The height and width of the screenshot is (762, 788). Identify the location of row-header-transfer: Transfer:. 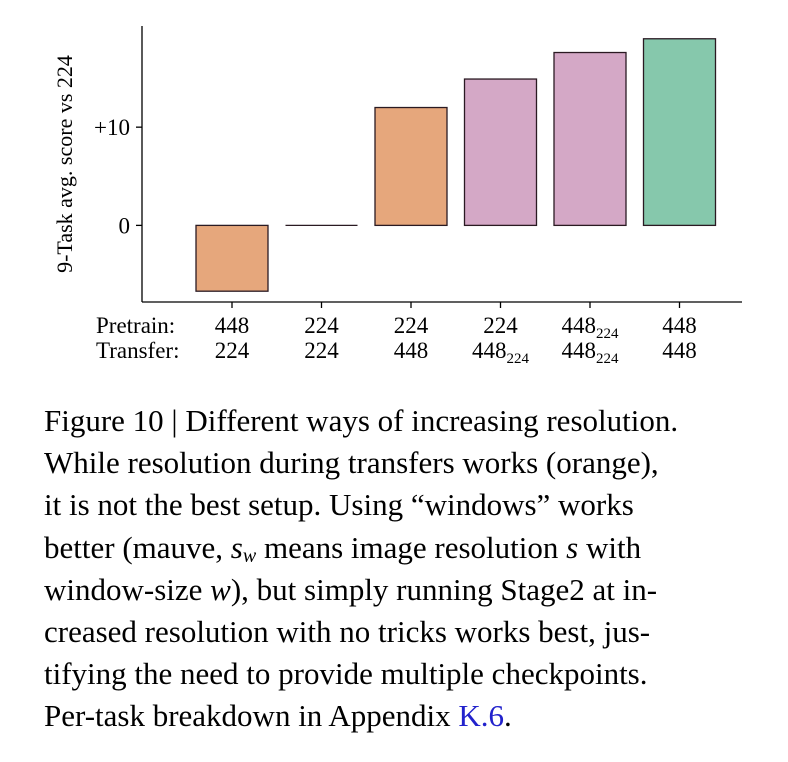
(137, 350).